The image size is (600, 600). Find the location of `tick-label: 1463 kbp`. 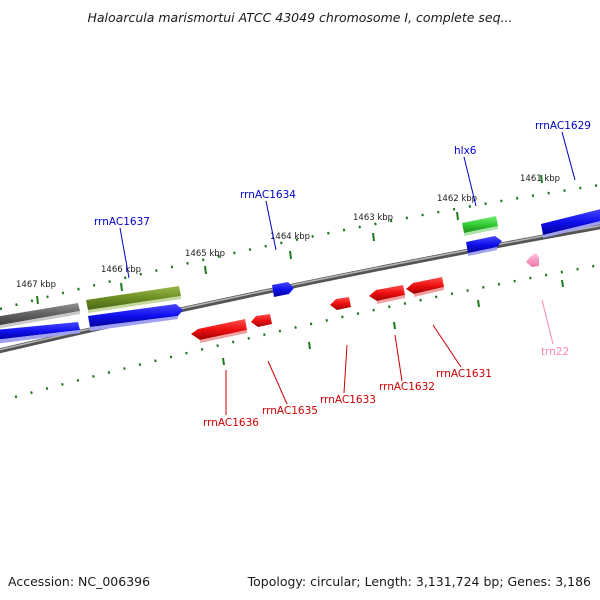

tick-label: 1463 kbp is located at coordinates (373, 218).